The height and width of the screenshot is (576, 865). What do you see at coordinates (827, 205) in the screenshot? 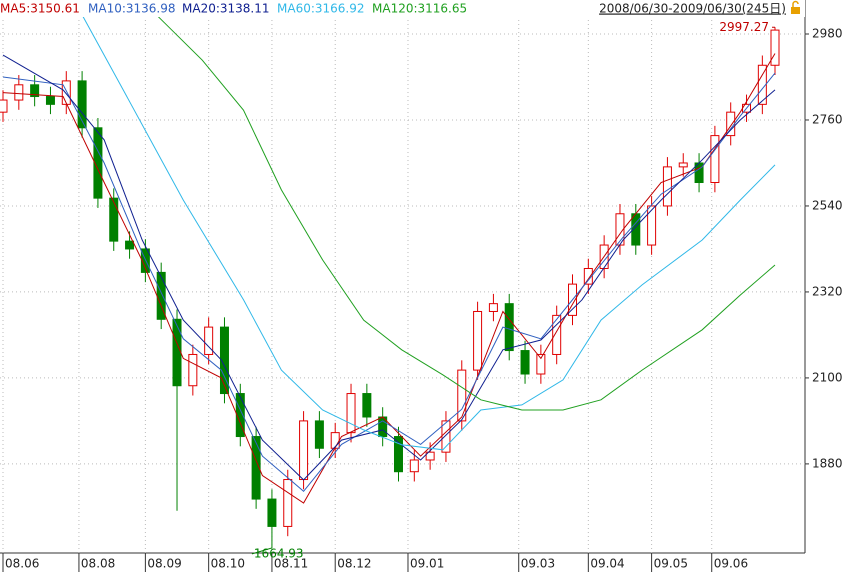
I see `y-tick-label: 2540` at bounding box center [827, 205].